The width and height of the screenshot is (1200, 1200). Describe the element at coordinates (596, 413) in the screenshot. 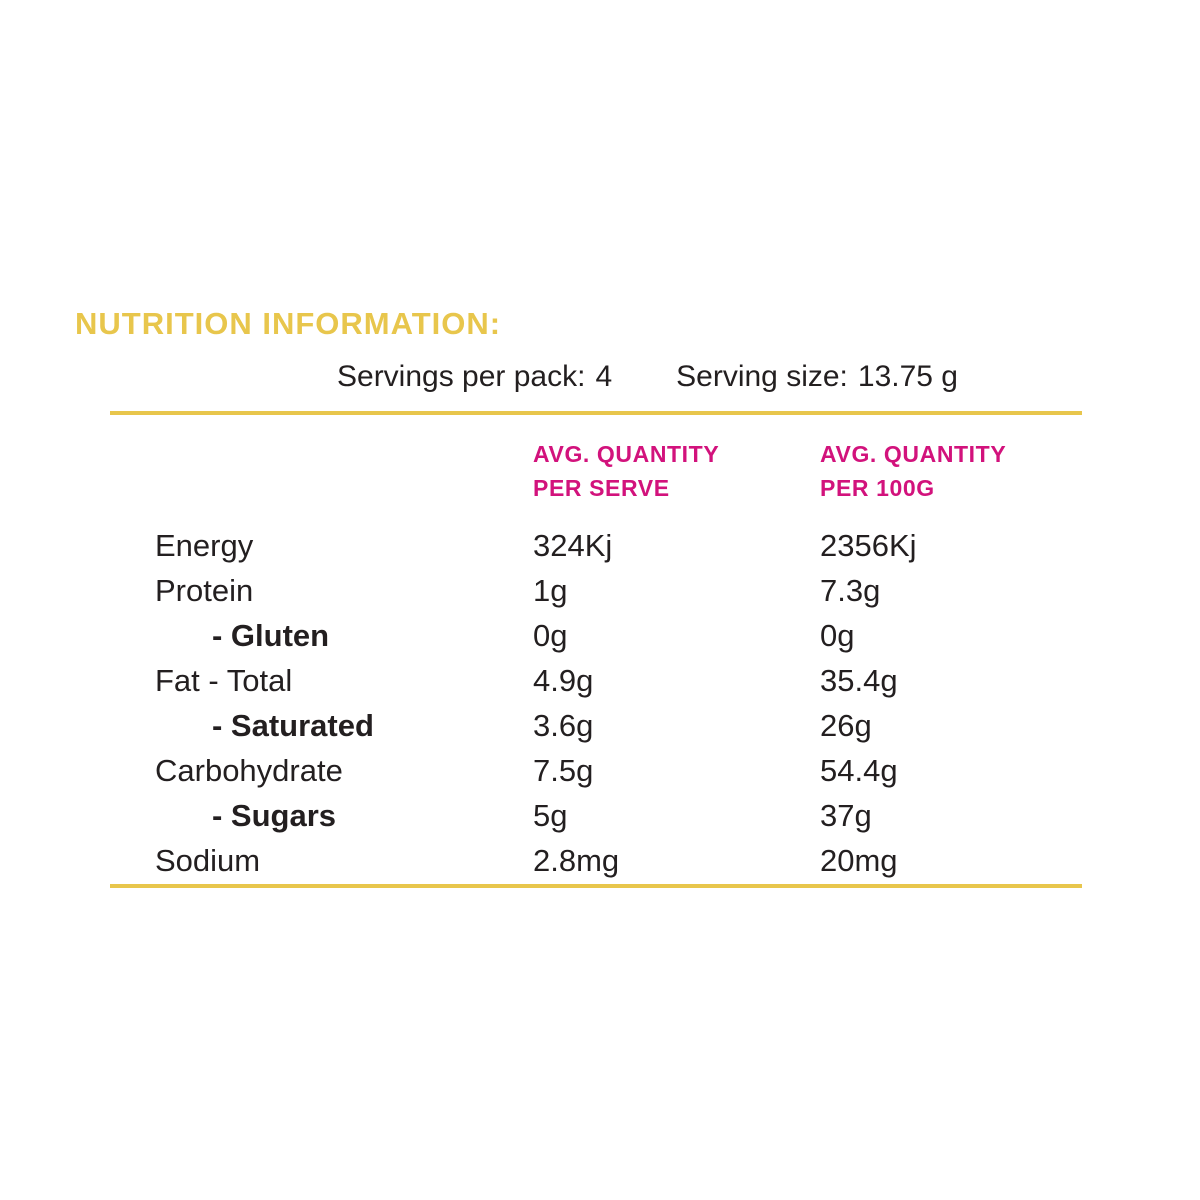

I see `top-divider` at that location.